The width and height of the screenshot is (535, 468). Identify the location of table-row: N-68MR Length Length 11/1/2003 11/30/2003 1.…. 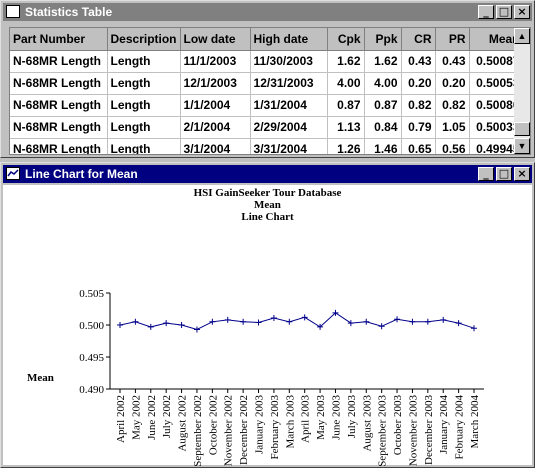
(267, 61).